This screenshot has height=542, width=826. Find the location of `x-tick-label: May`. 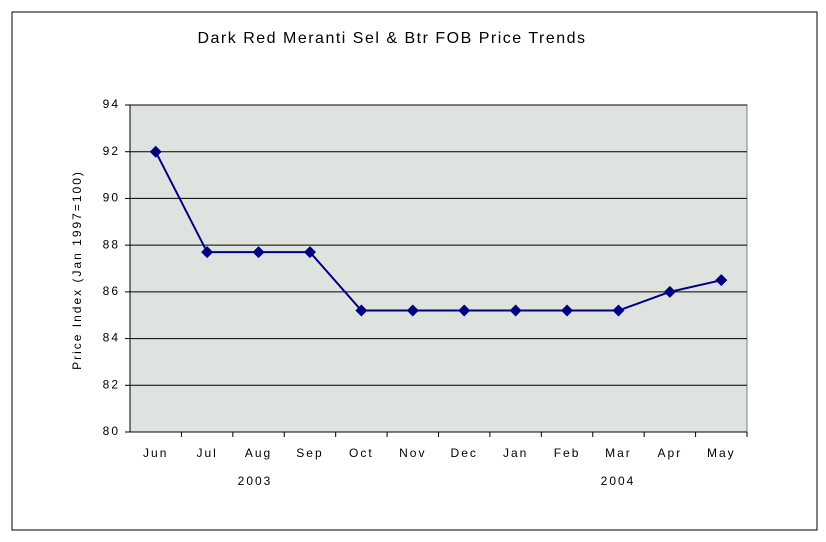

x-tick-label: May is located at coordinates (721, 453).